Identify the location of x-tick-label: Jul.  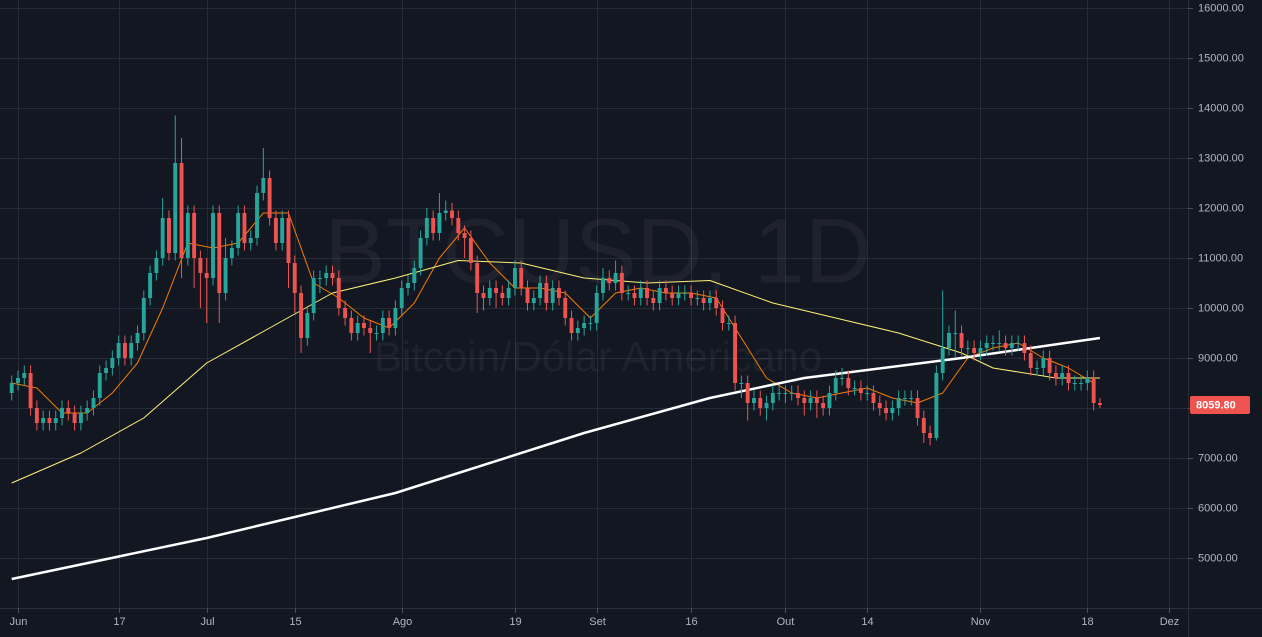
(207, 622).